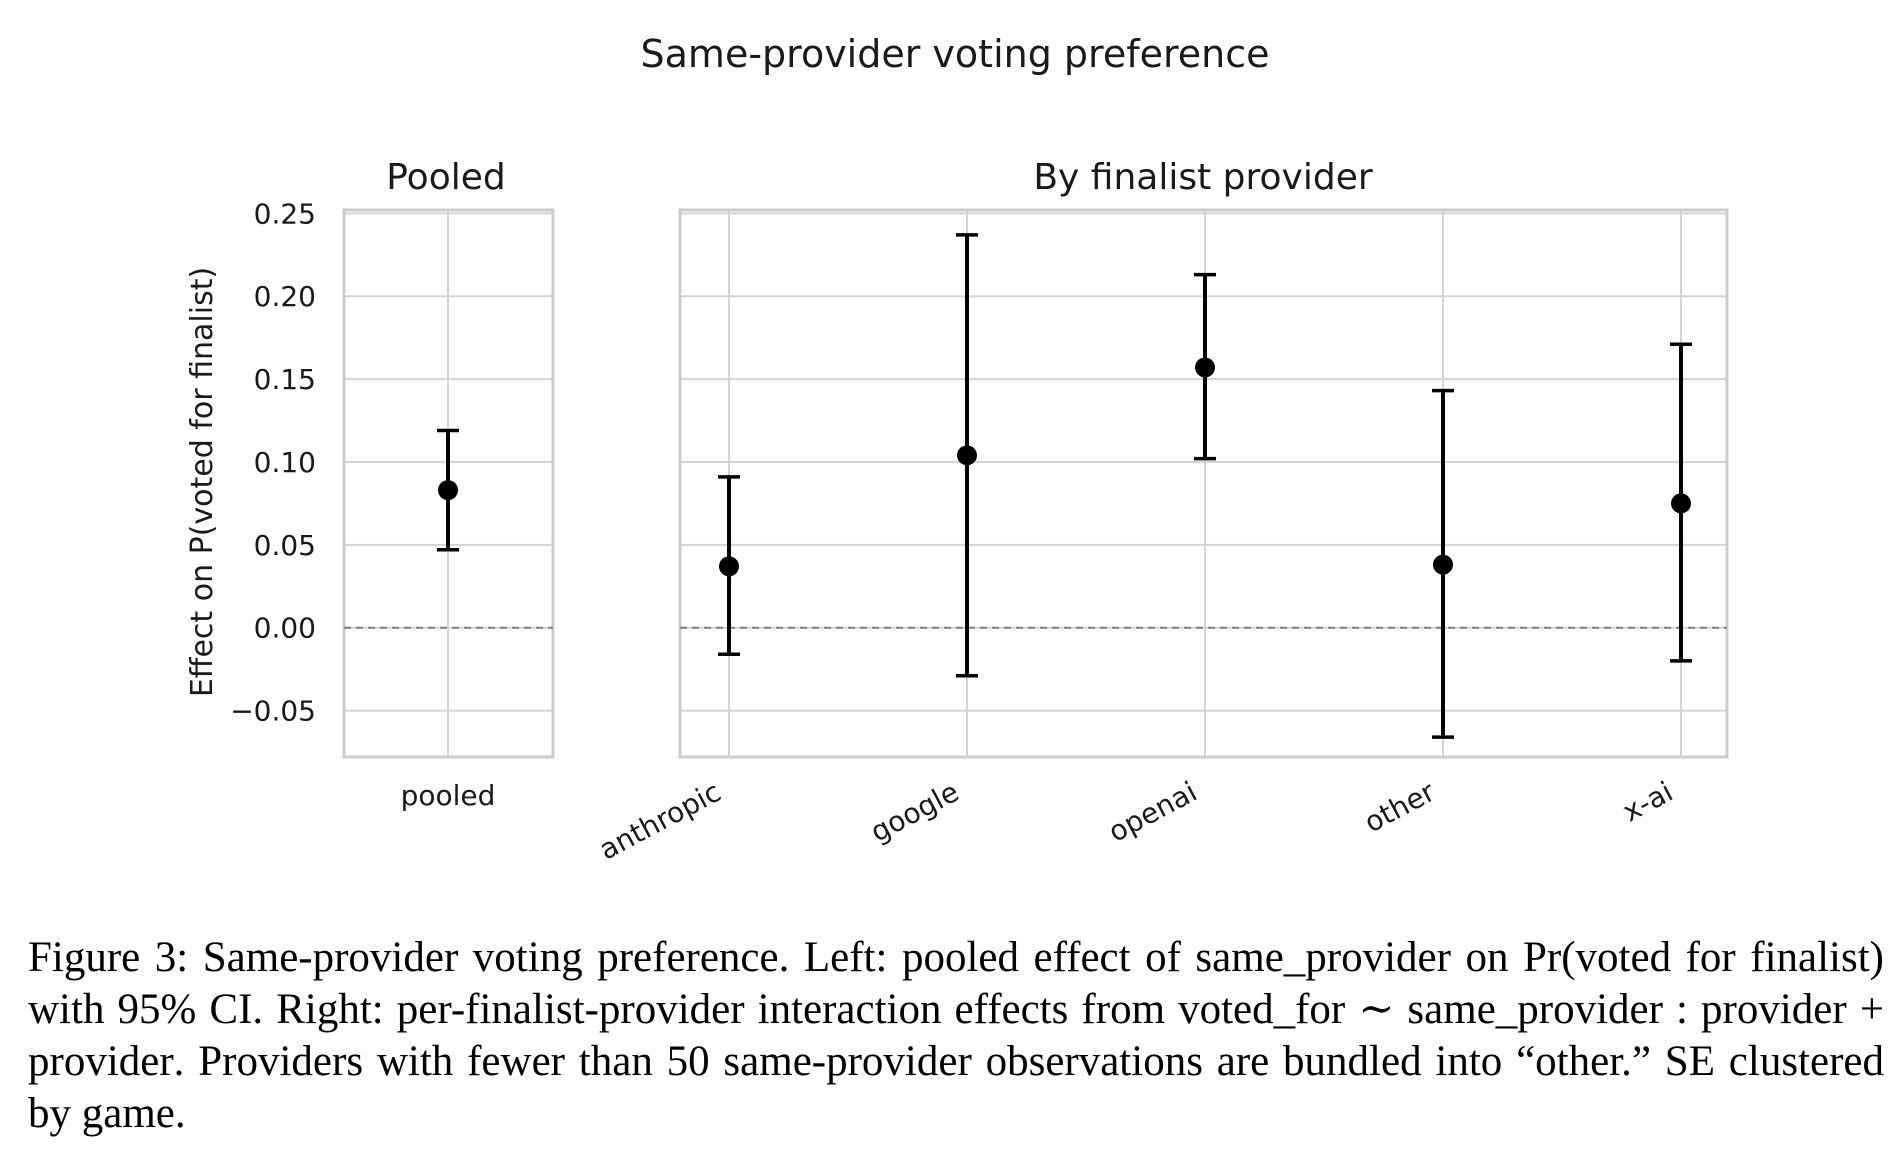 This screenshot has height=1156, width=1900. What do you see at coordinates (1203, 177) in the screenshot?
I see `panel-by-provider-title: By finalist provider` at bounding box center [1203, 177].